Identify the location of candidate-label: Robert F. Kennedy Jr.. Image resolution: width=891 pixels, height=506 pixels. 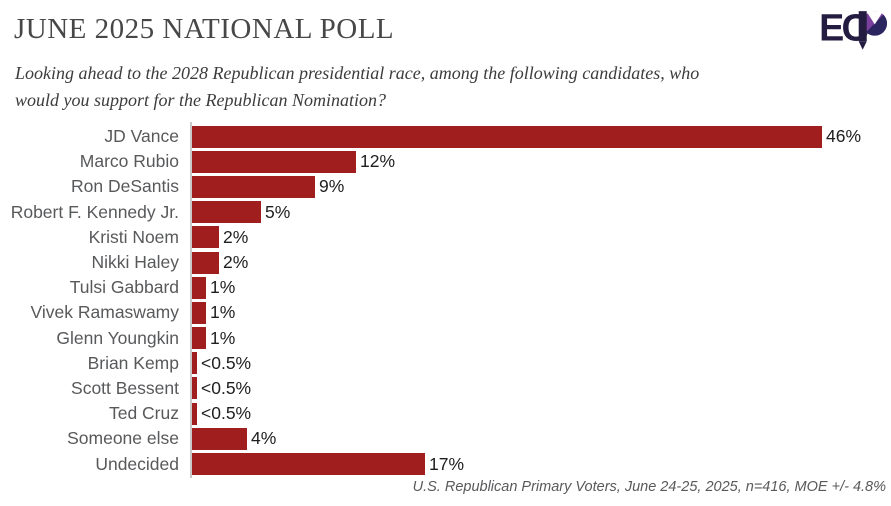
(94, 211).